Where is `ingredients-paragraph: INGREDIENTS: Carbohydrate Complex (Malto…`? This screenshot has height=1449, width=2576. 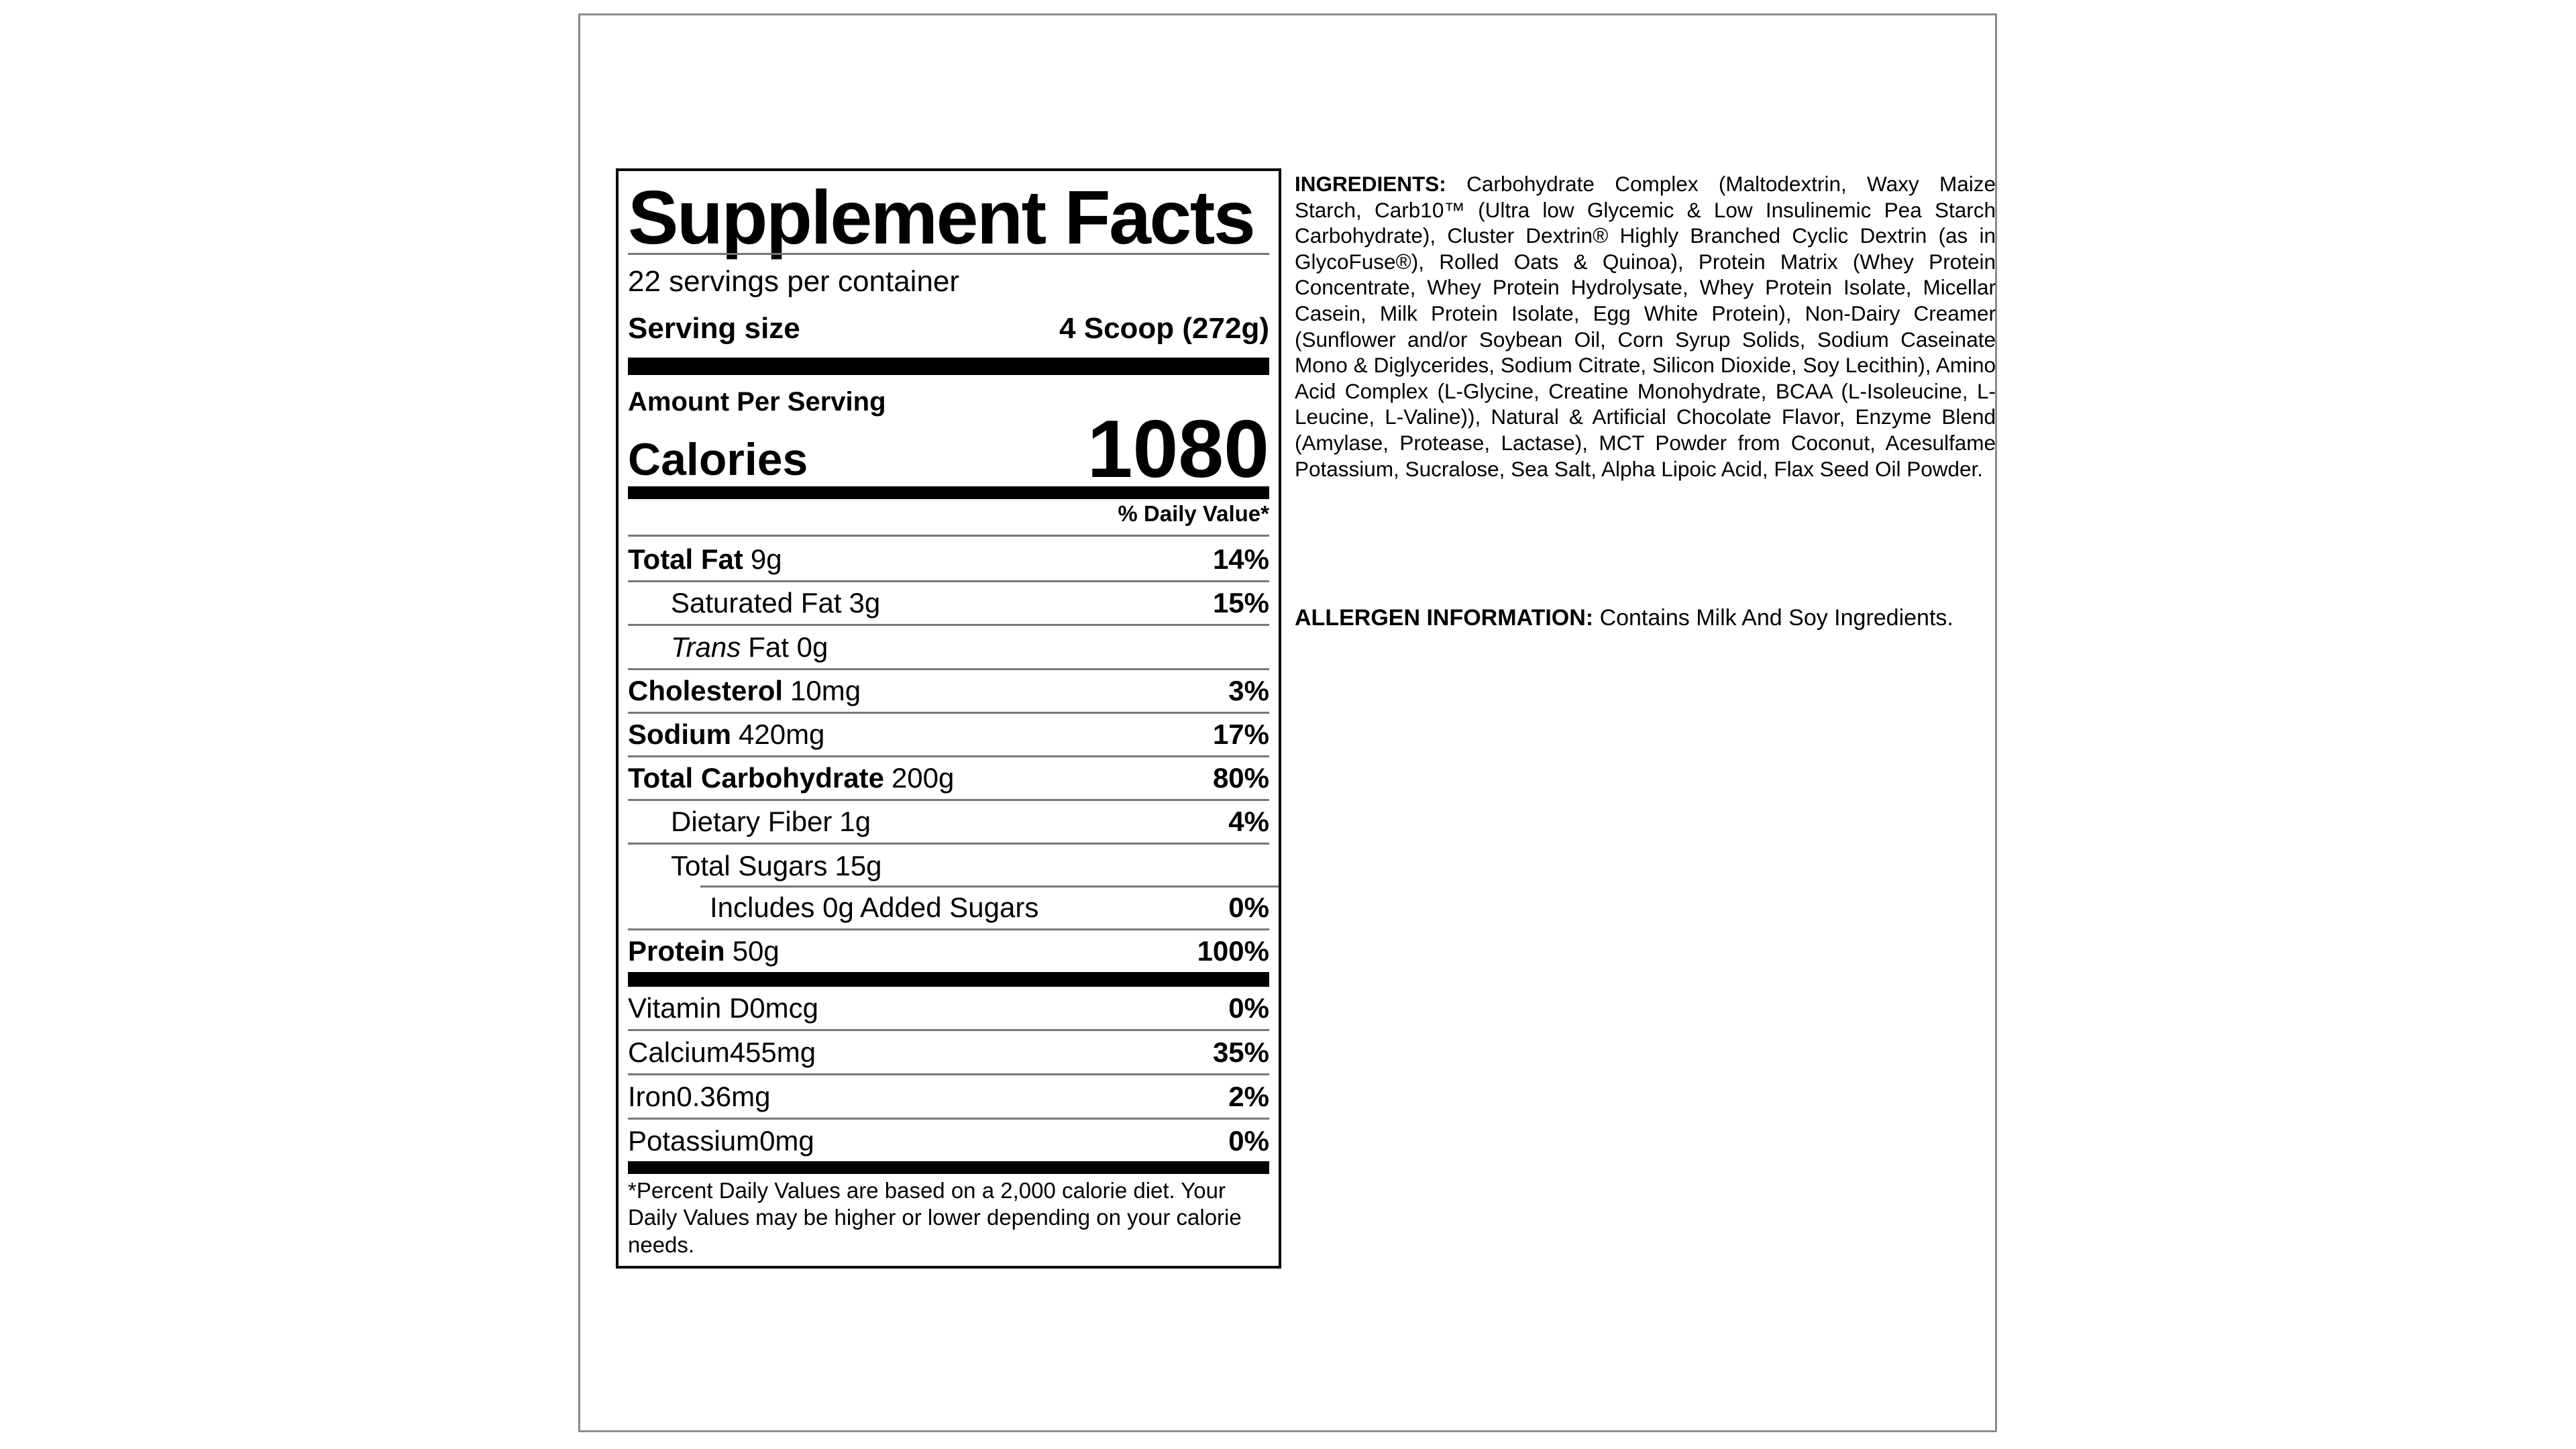
ingredients-paragraph: INGREDIENTS: Carbohydrate Complex (Malto… is located at coordinates (1645, 326).